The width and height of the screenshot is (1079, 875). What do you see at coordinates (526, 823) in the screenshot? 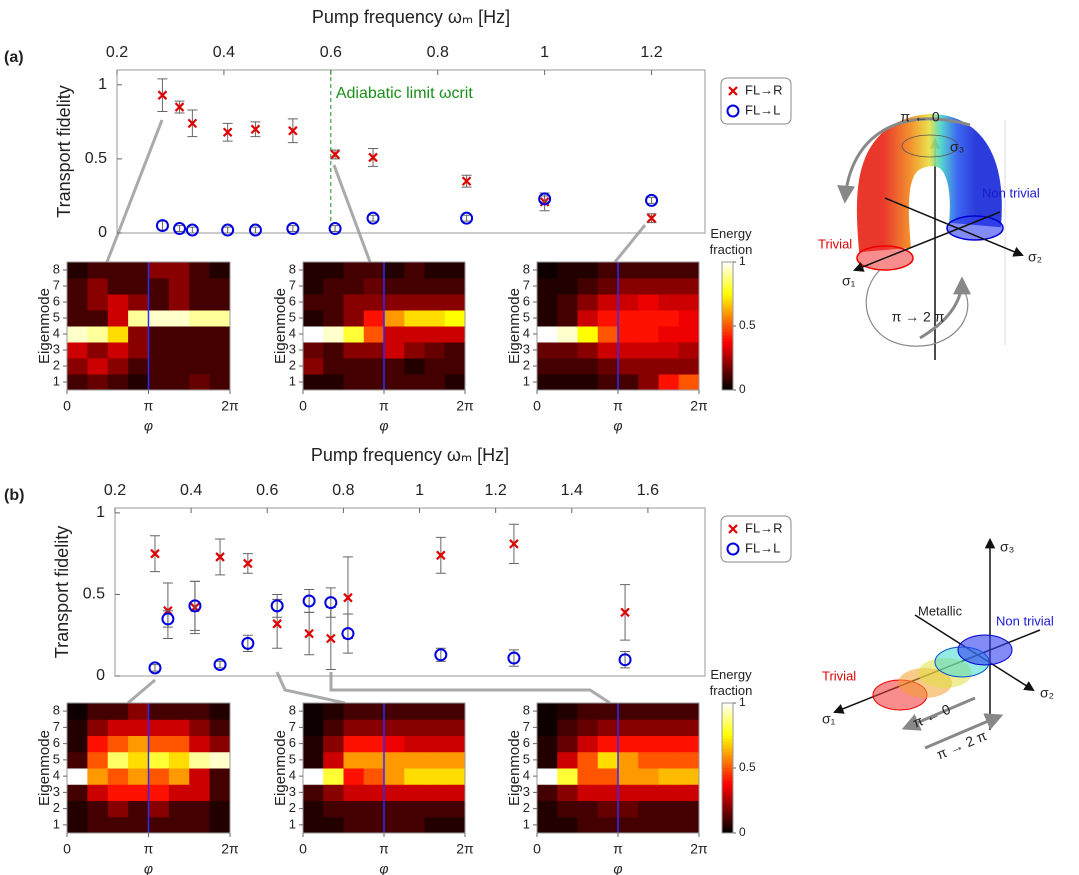
I see `y-tick-label: 1` at bounding box center [526, 823].